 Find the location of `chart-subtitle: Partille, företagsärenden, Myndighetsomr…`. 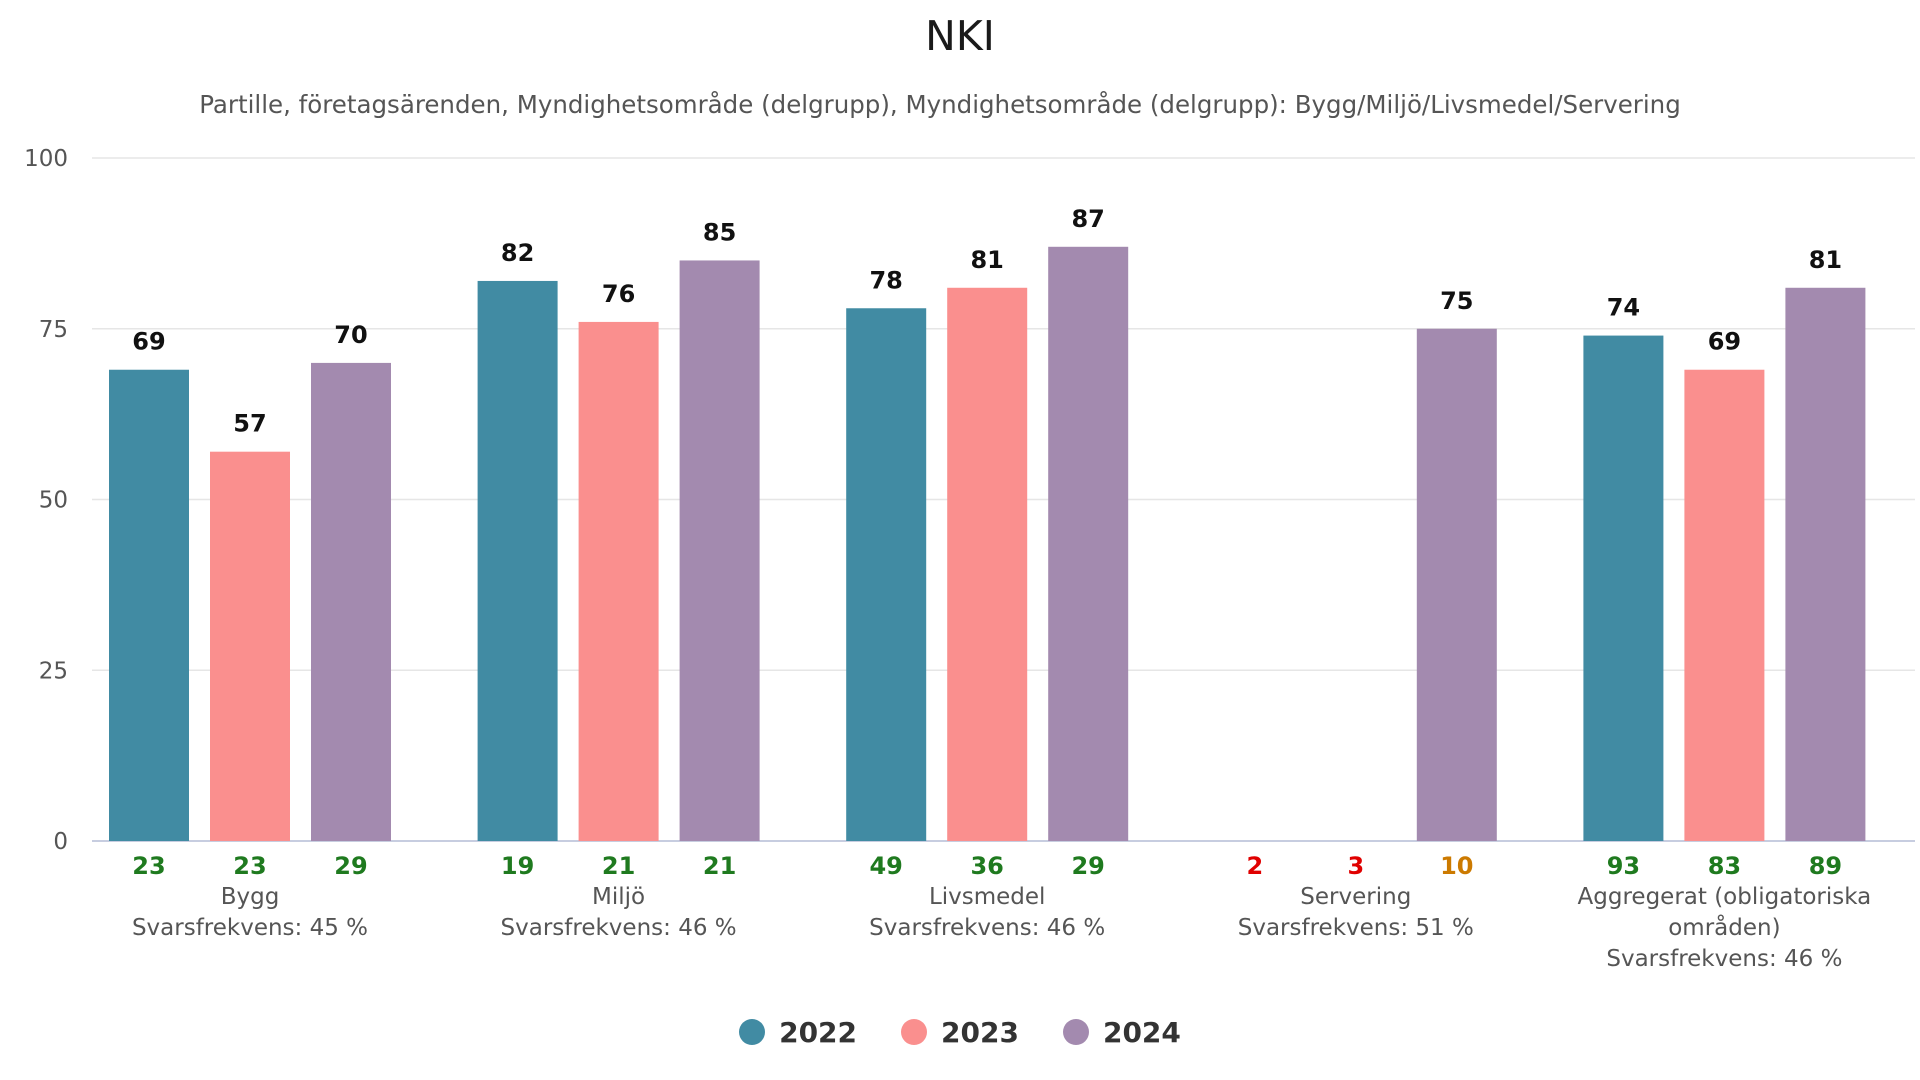

chart-subtitle: Partille, företagsärenden, Myndighetsomr… is located at coordinates (940, 104).